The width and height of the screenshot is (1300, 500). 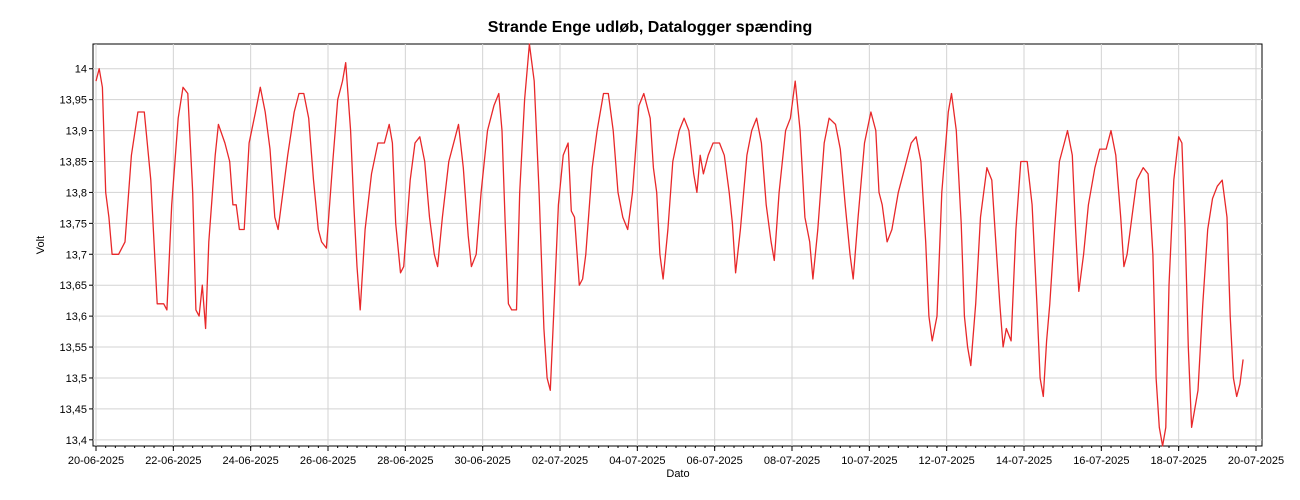 I want to click on x-tick-label: 16-07-2025, so click(x=1101, y=461).